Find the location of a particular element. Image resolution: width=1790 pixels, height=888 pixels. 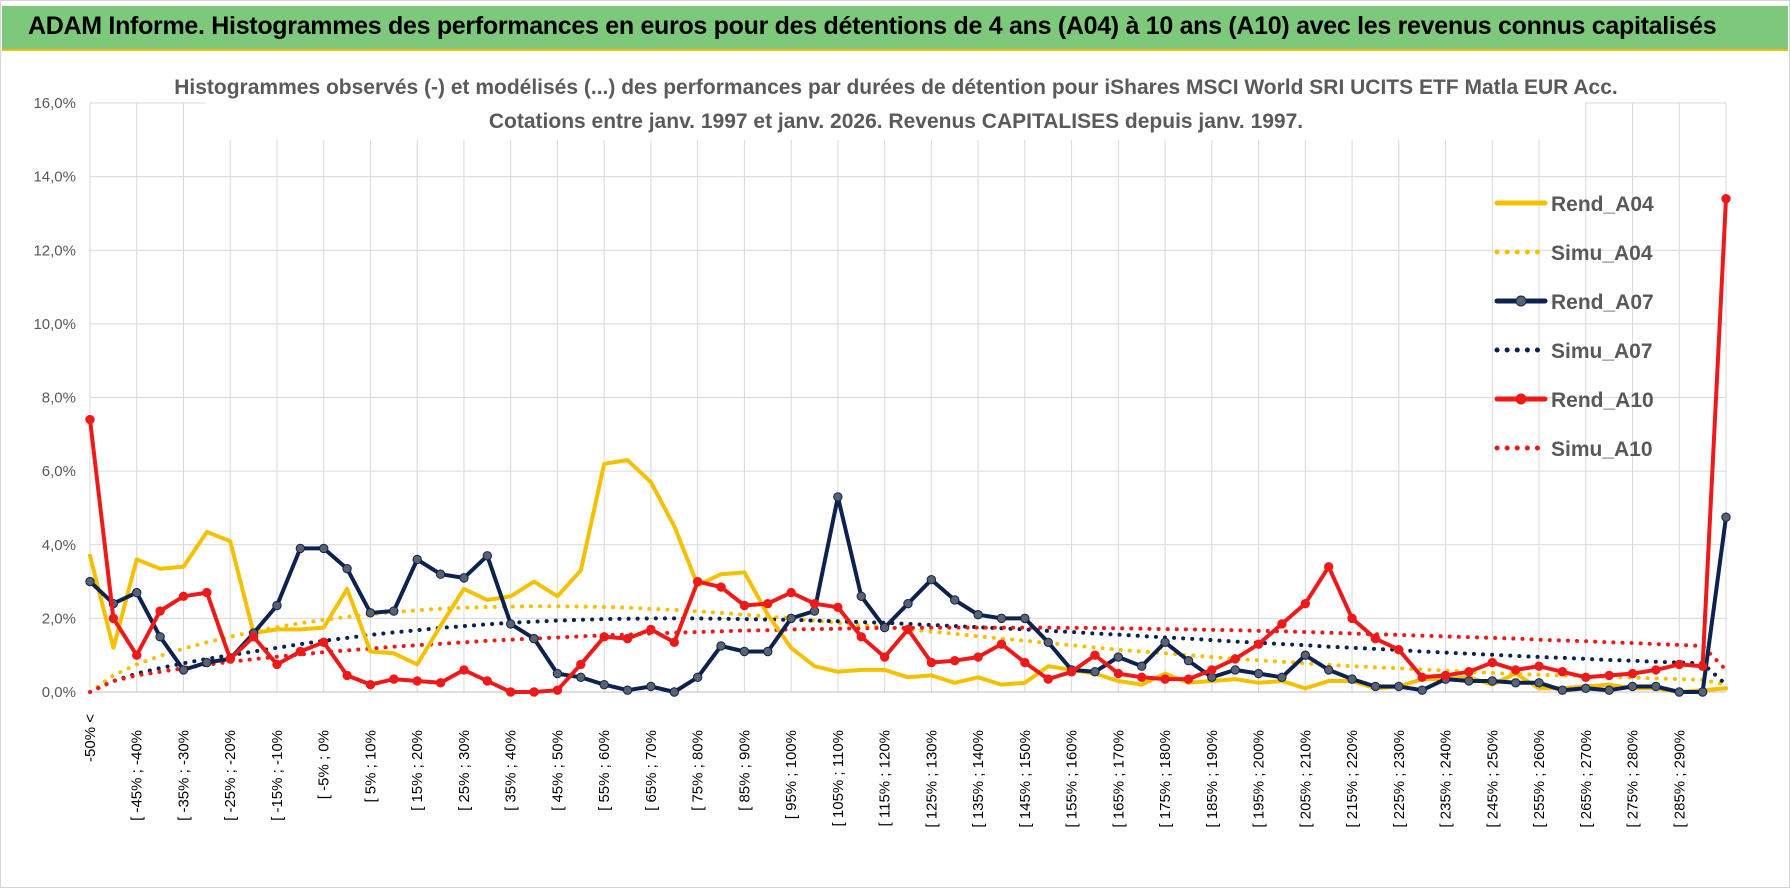

x-tick-label: [ 205% ; 210% is located at coordinates (1305, 779).